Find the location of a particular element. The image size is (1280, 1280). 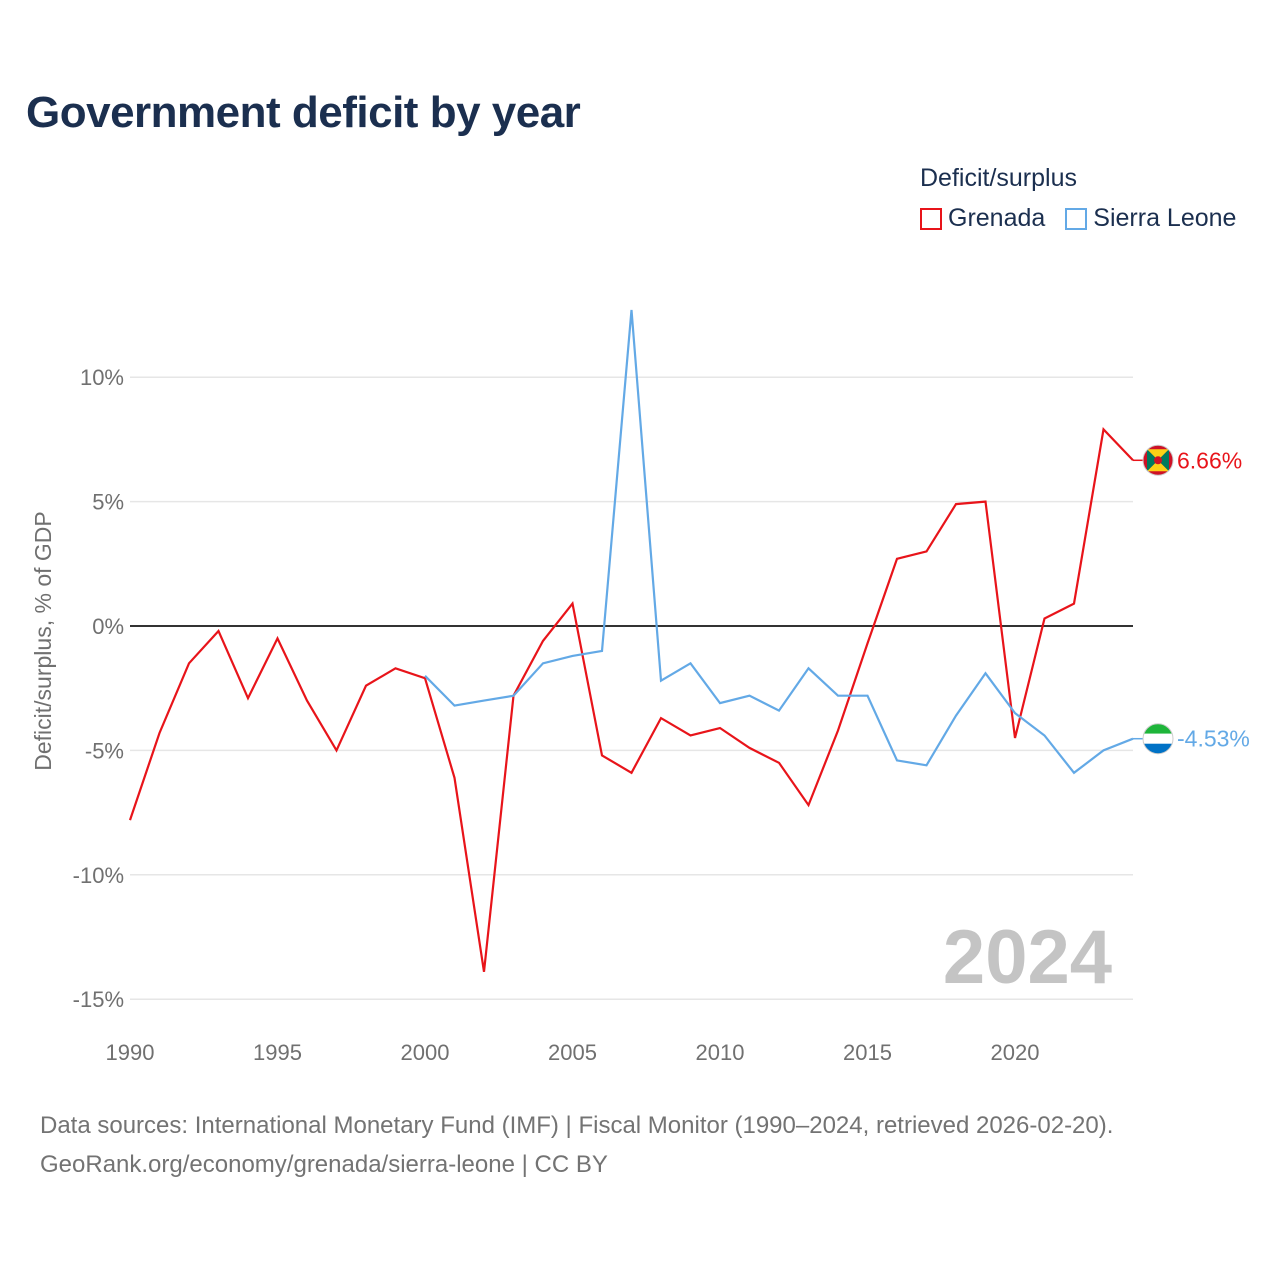

legend-swatch-grenada is located at coordinates (931, 218).